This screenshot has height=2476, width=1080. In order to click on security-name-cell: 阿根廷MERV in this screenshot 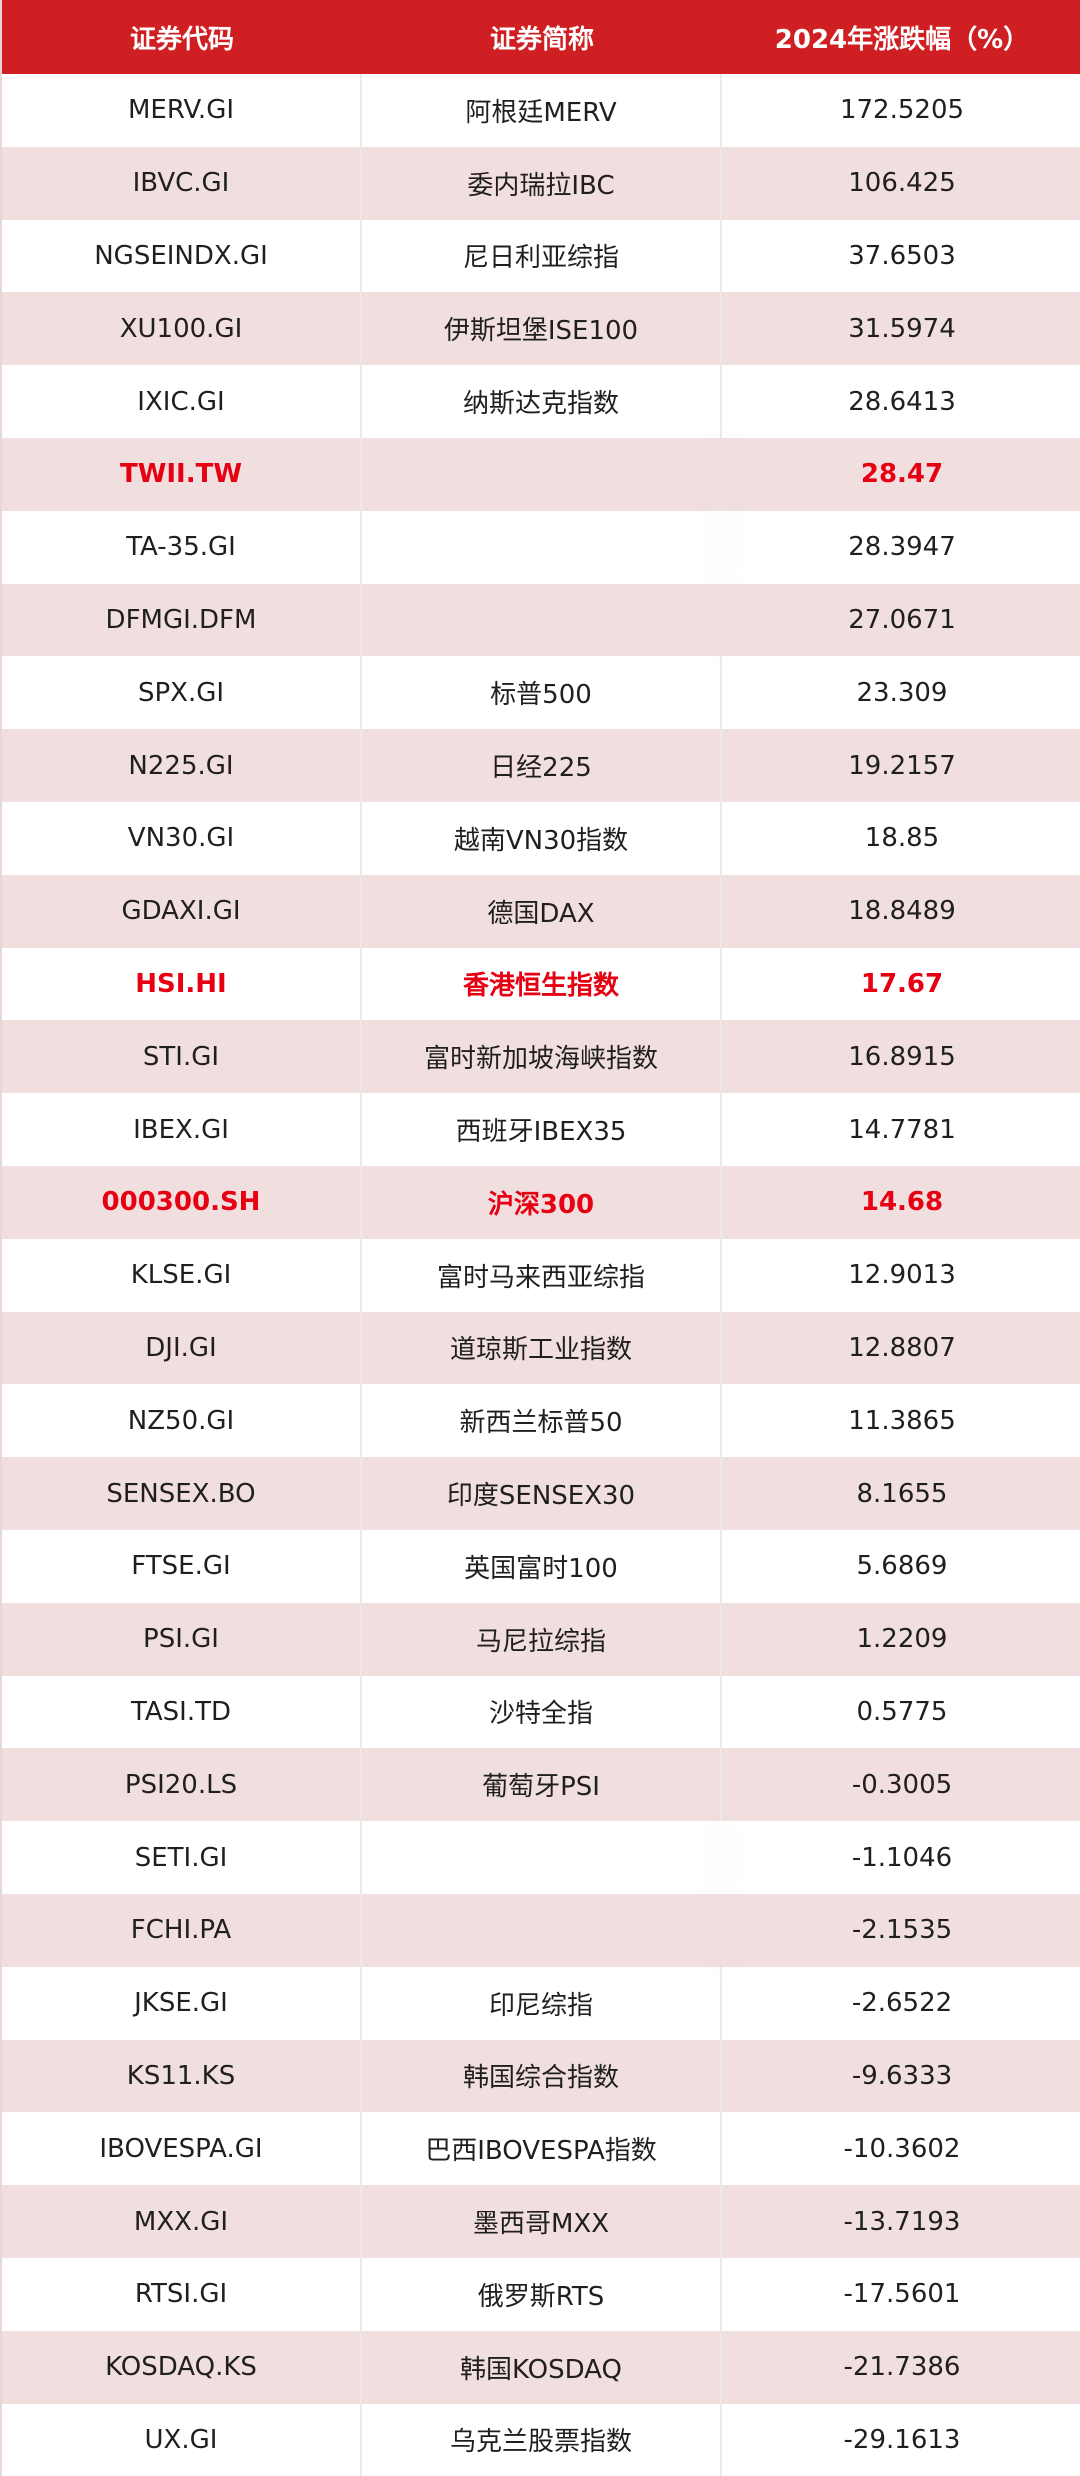, I will do `click(542, 110)`.